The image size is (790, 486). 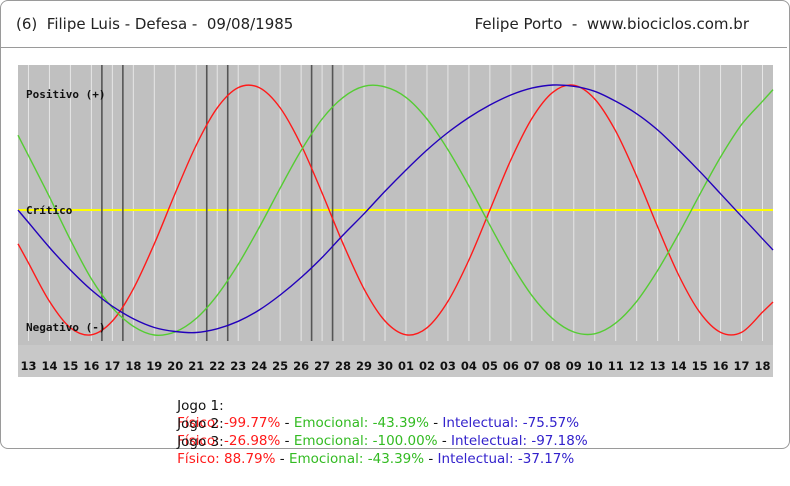 I want to click on x-label-strip, so click(x=395, y=361).